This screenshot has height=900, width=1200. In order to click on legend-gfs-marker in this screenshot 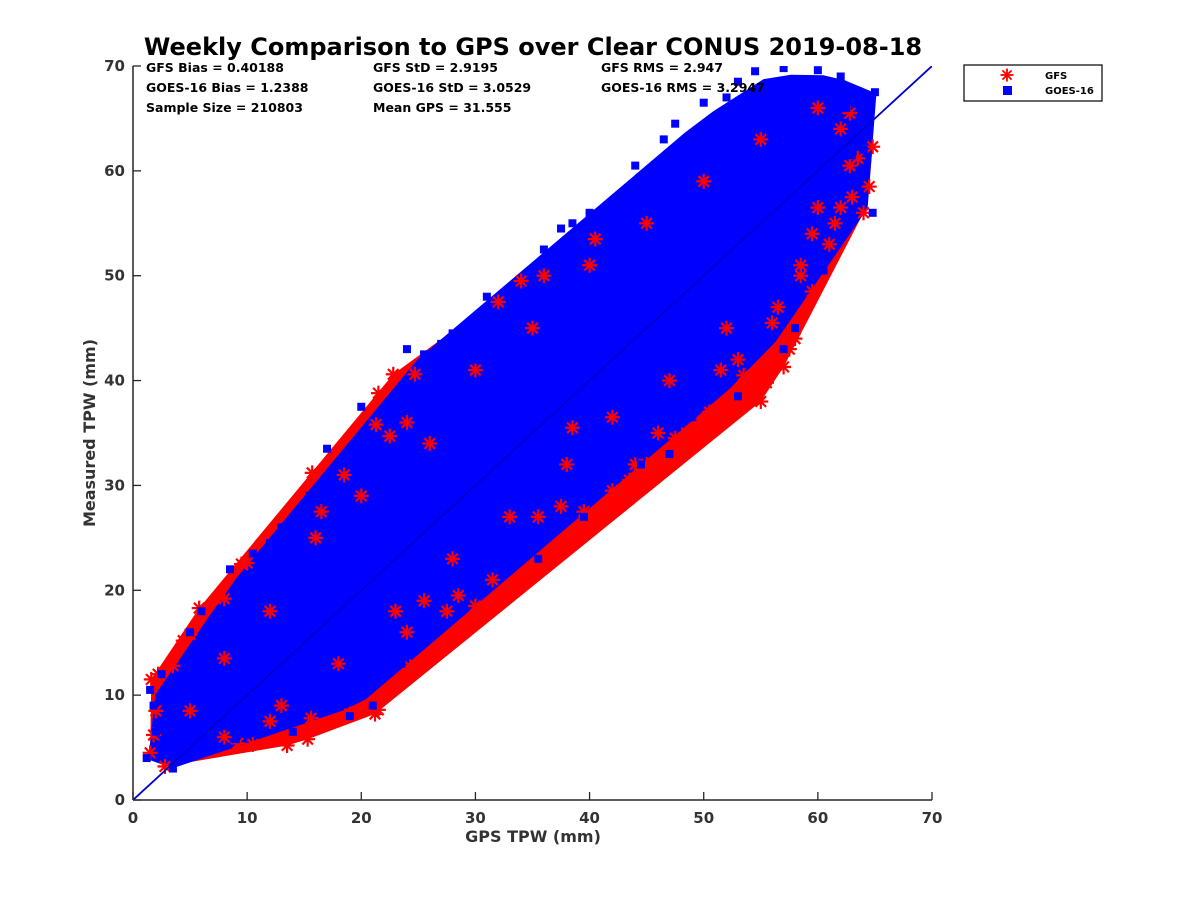, I will do `click(1007, 75)`.